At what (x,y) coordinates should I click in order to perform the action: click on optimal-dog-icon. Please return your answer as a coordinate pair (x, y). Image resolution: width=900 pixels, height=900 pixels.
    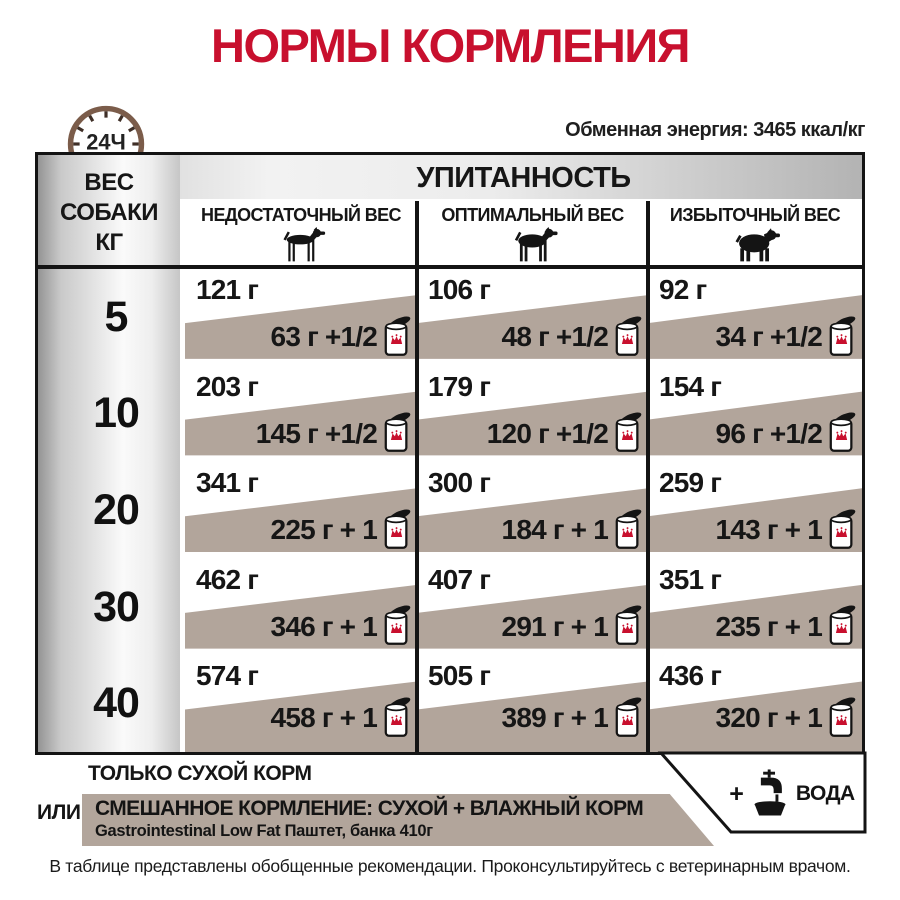
    Looking at the image, I should click on (533, 245).